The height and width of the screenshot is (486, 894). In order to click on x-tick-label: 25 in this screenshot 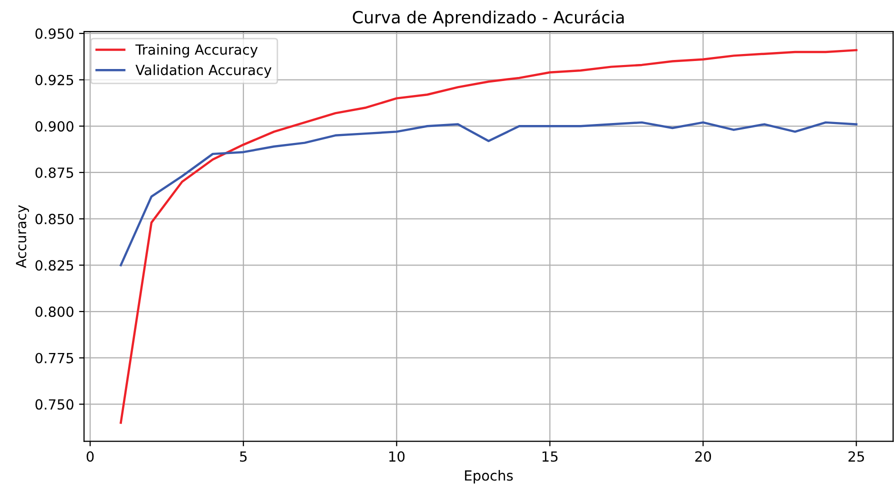, I will do `click(856, 456)`.